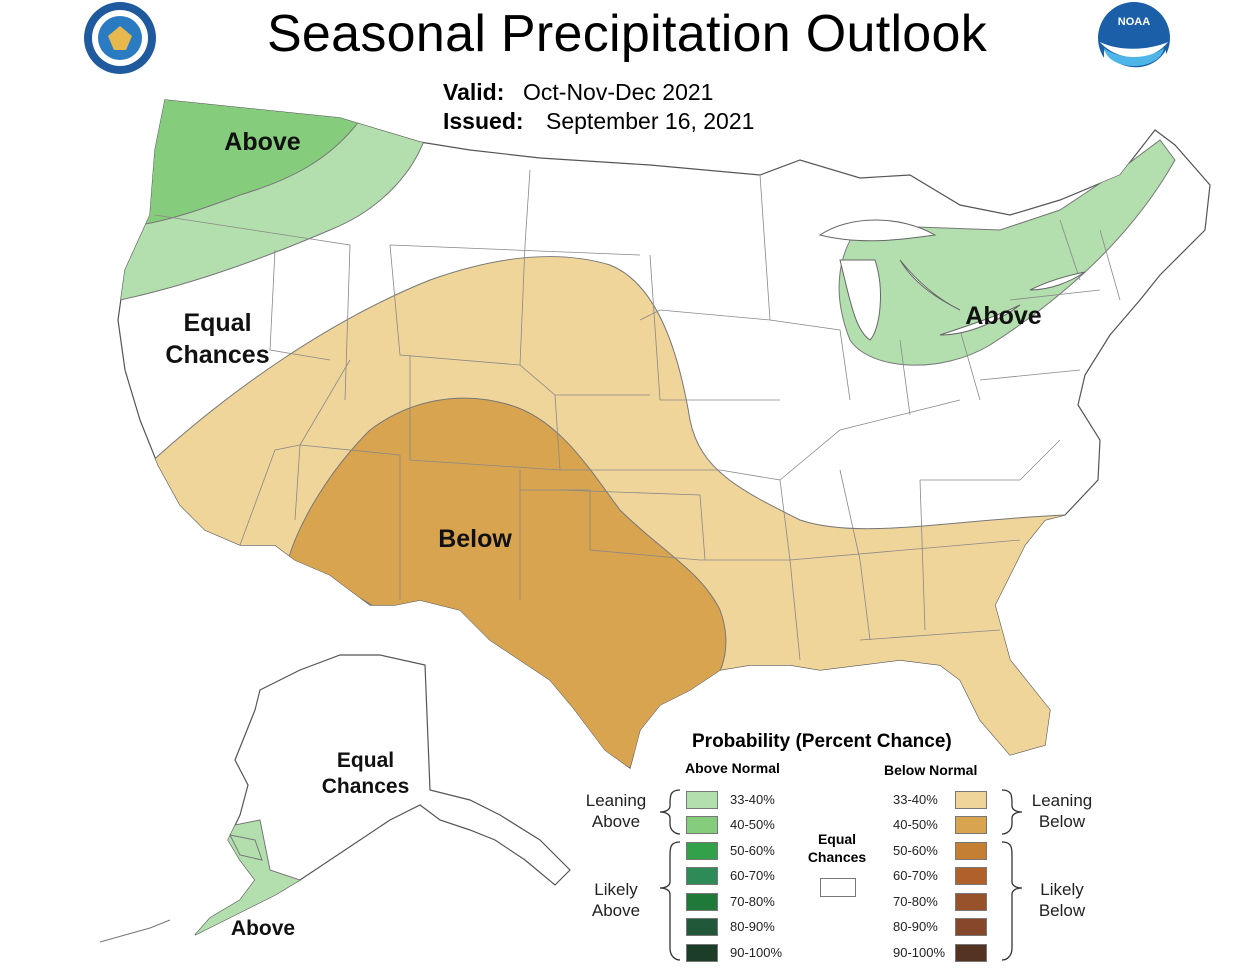 The image size is (1254, 971). What do you see at coordinates (239, 163) in the screenshot?
I see `nw-above-dark` at bounding box center [239, 163].